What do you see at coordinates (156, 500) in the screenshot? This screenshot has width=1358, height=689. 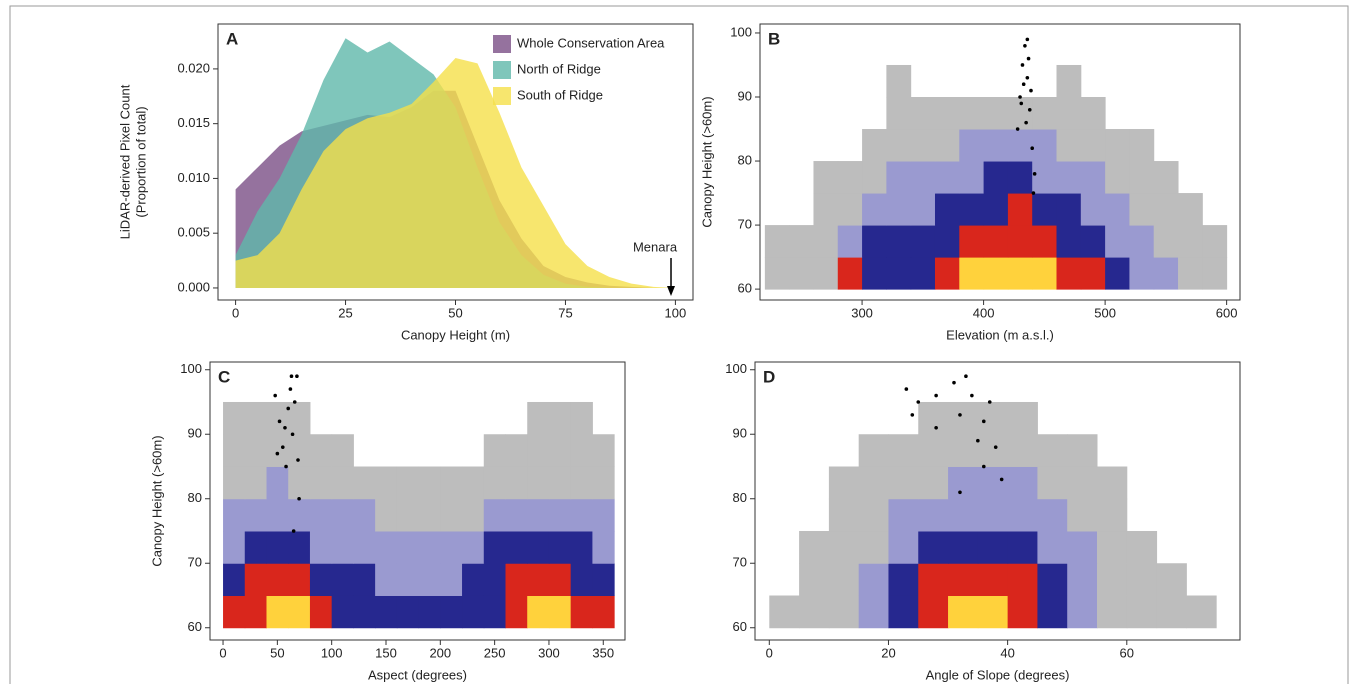 I see `y-axis-label: Canopy Height (>60m)` at bounding box center [156, 500].